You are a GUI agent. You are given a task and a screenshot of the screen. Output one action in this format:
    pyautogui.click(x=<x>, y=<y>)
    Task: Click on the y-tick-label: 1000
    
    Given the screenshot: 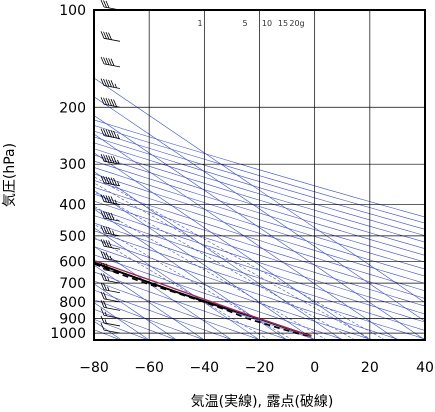 What is the action you would take?
    pyautogui.click(x=68, y=334)
    